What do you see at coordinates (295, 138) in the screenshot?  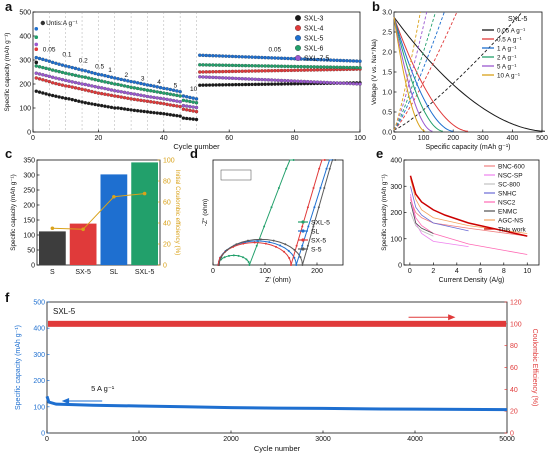 I see `panel-a-xtick-label: 80` at bounding box center [295, 138].